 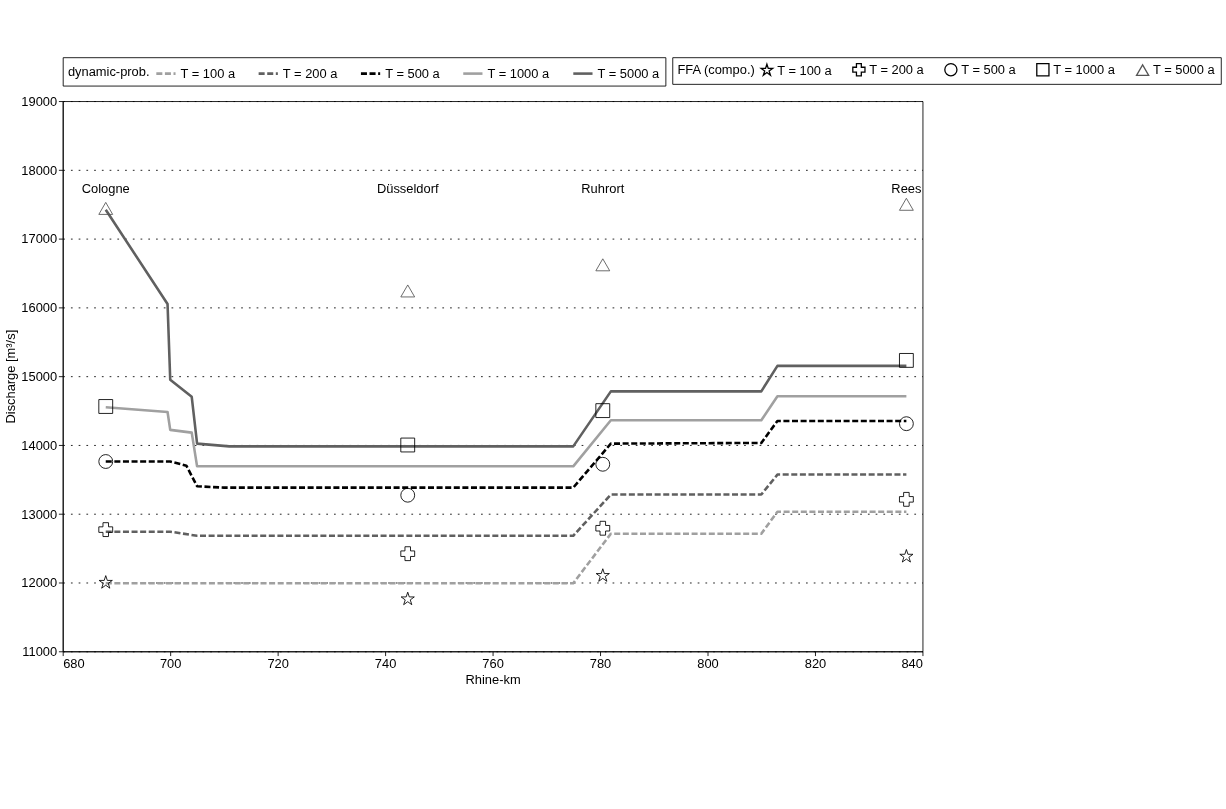 What do you see at coordinates (600, 664) in the screenshot?
I see `x-tick-label: 780` at bounding box center [600, 664].